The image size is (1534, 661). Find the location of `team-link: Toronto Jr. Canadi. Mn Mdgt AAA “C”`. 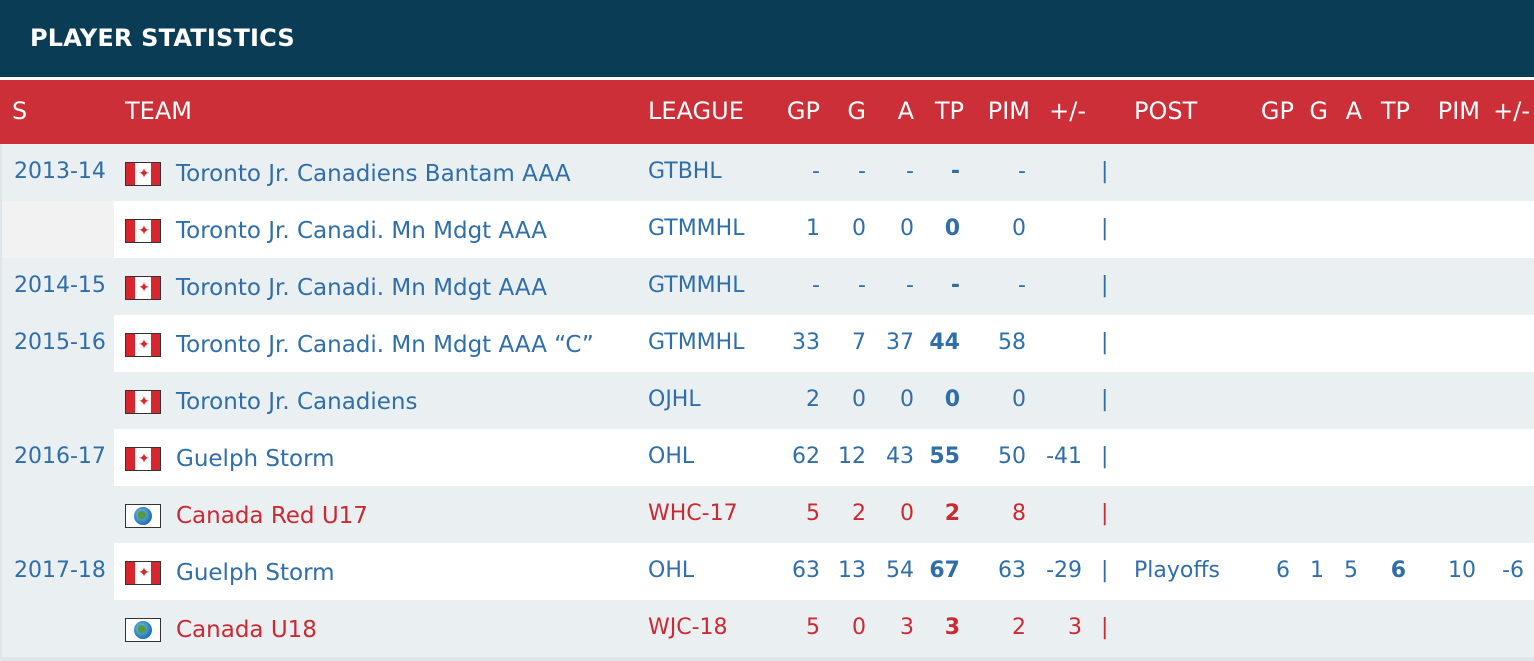

team-link: Toronto Jr. Canadi. Mn Mdgt AAA “C” is located at coordinates (385, 345).